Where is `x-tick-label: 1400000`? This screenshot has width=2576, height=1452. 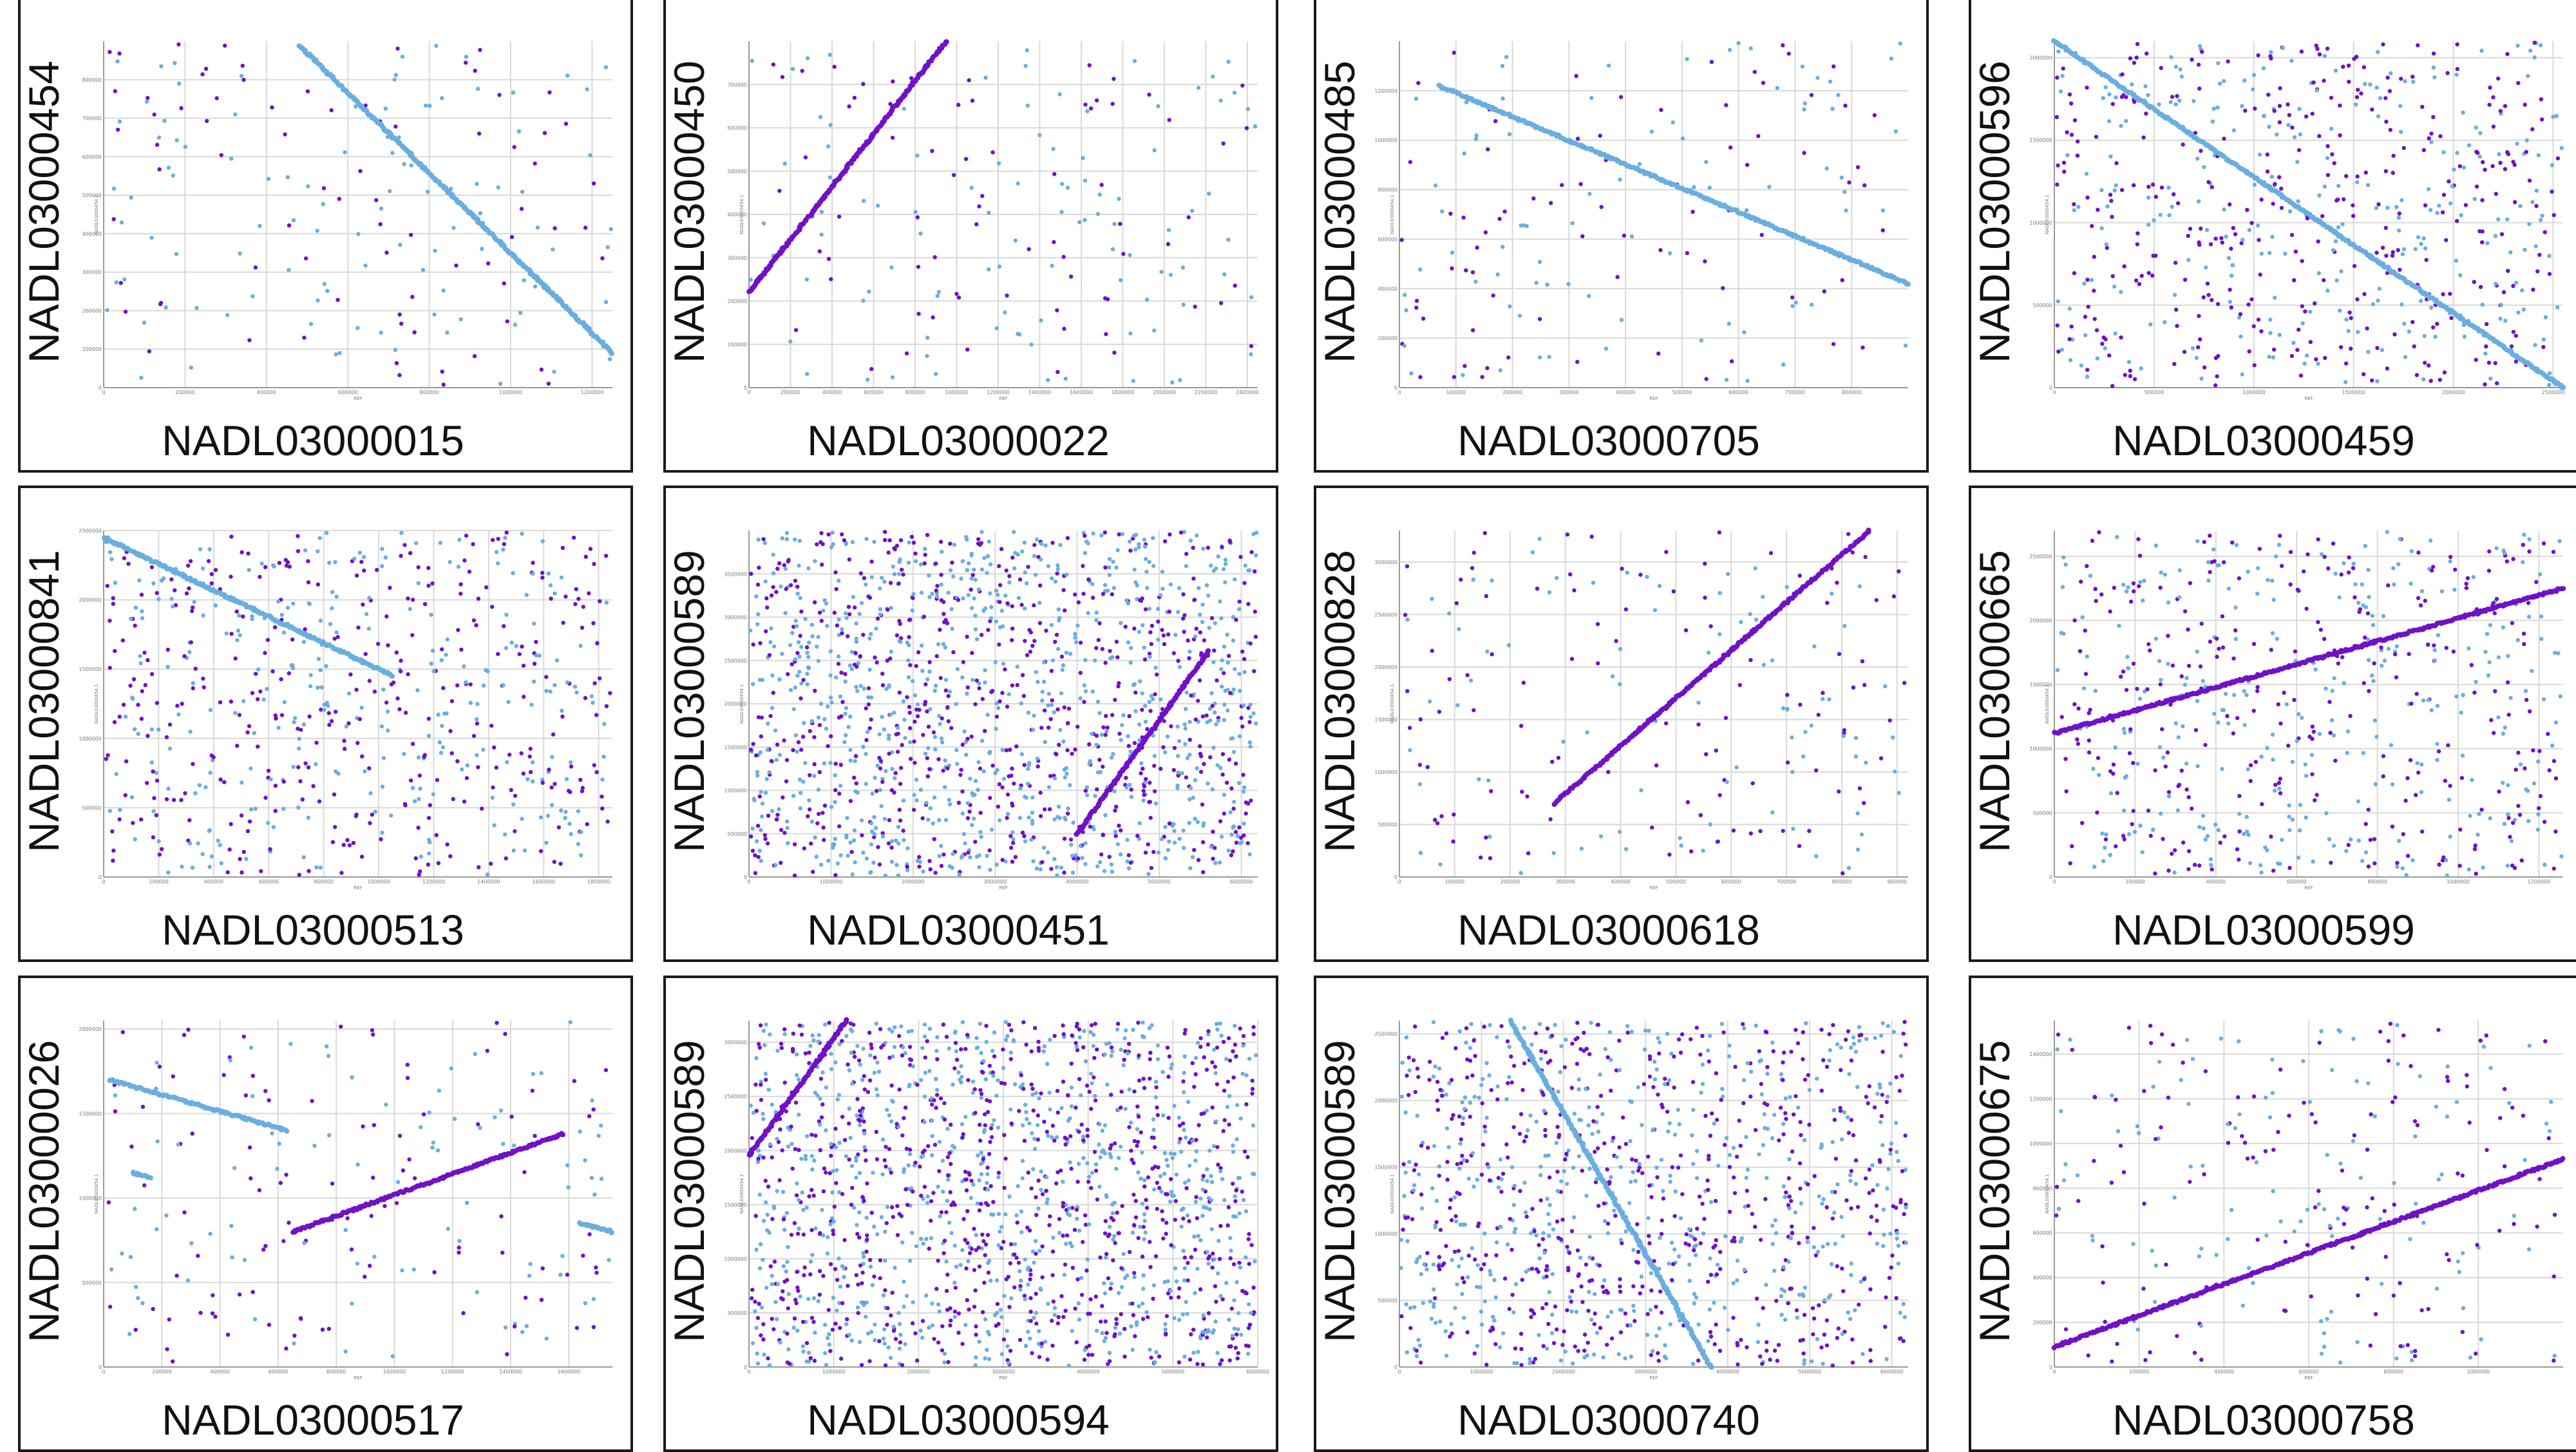 x-tick-label: 1400000 is located at coordinates (1040, 392).